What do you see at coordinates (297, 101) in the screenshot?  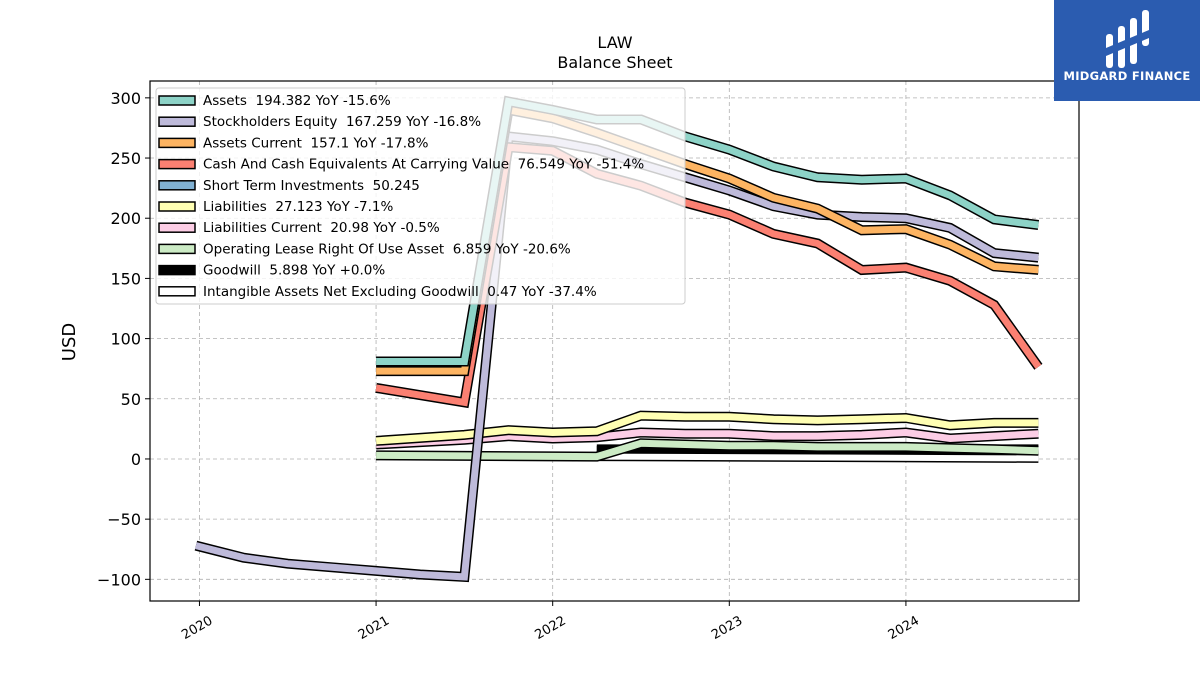 I see `legend-entry-label: Assets 194.382 YoY -15.6%` at bounding box center [297, 101].